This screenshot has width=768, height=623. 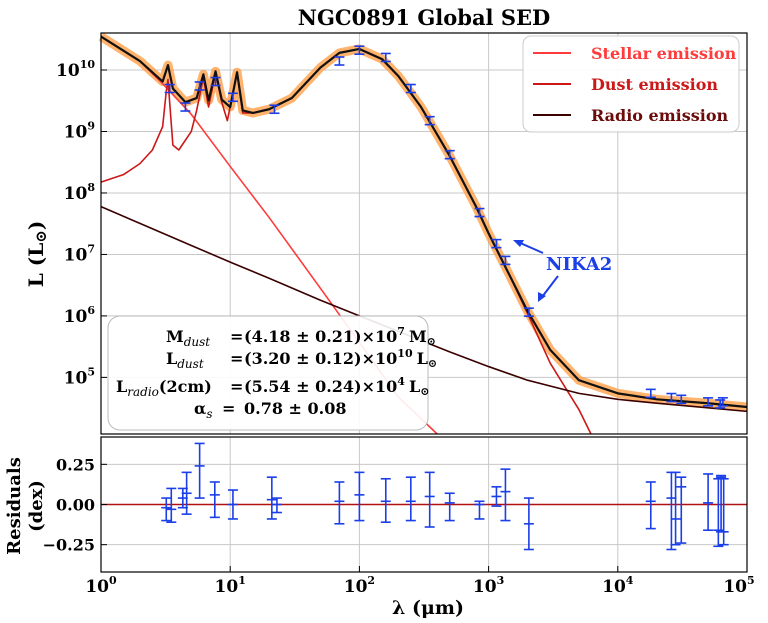 What do you see at coordinates (738, 585) in the screenshot?
I see `x-tick-label: 10⁵` at bounding box center [738, 585].